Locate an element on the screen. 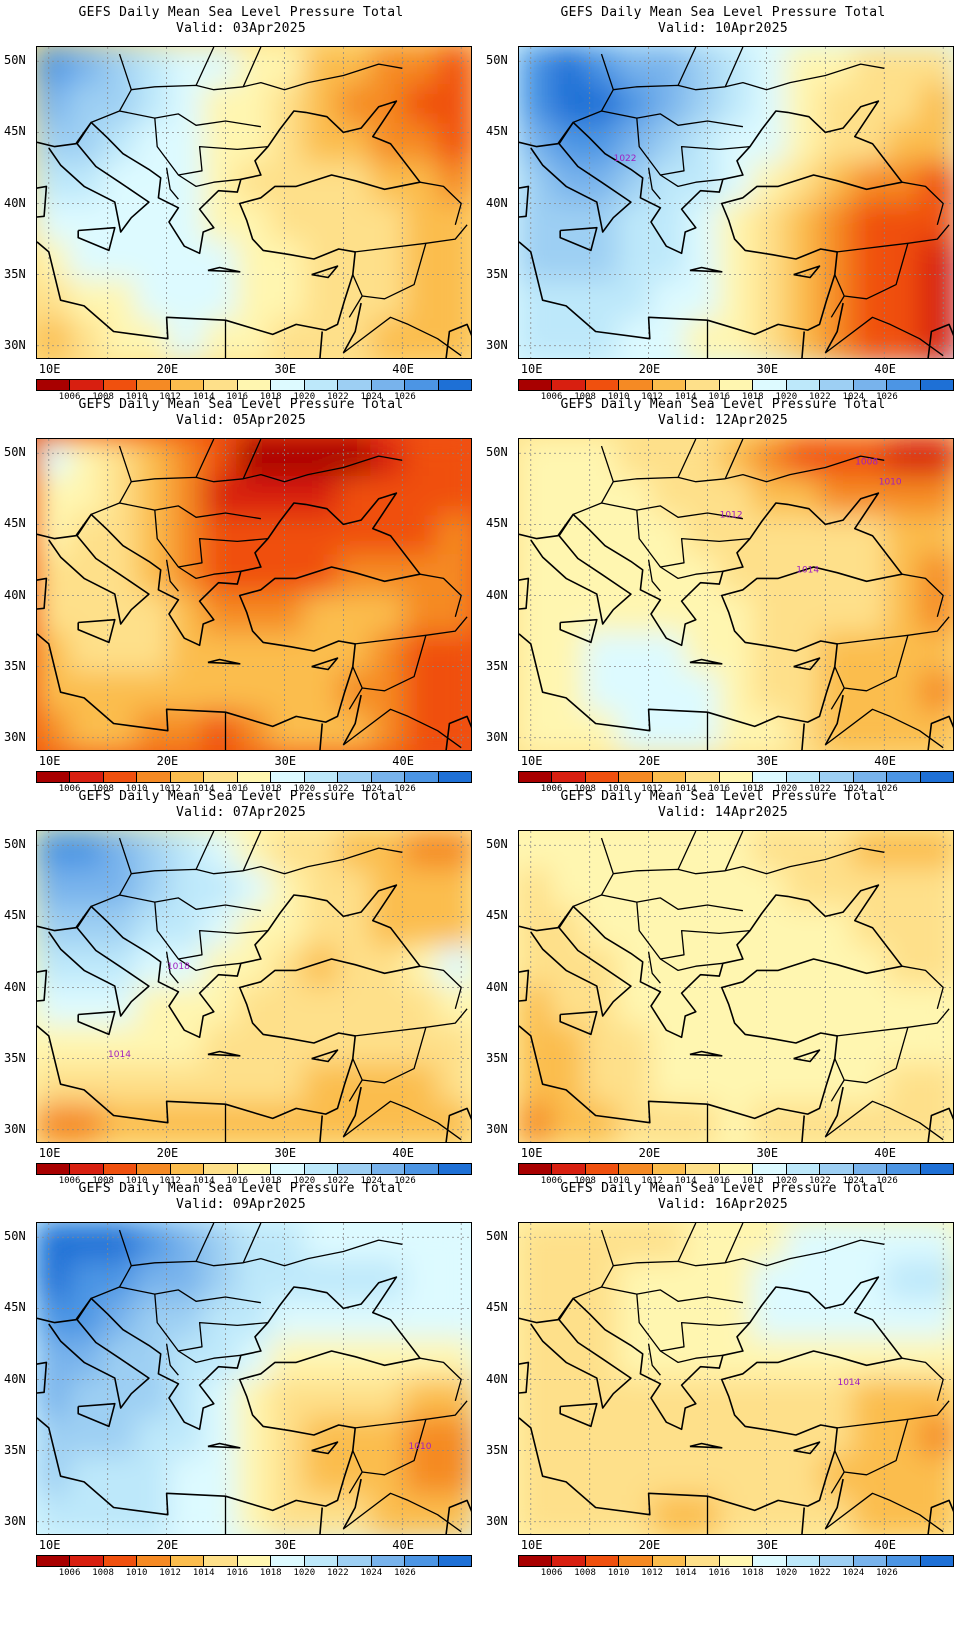  lat-tick-label: 30N is located at coordinates (15, 1520).